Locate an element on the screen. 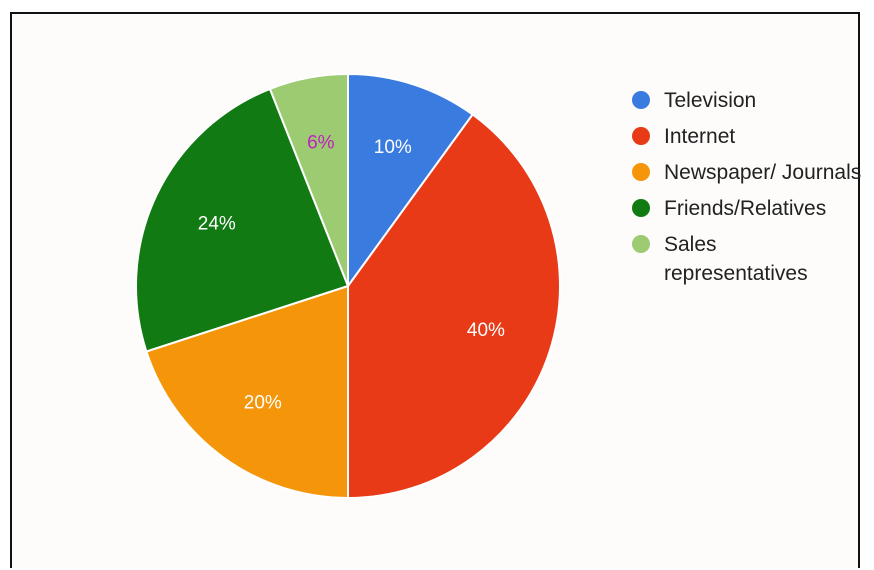  pie-slice-television is located at coordinates (411, 181).